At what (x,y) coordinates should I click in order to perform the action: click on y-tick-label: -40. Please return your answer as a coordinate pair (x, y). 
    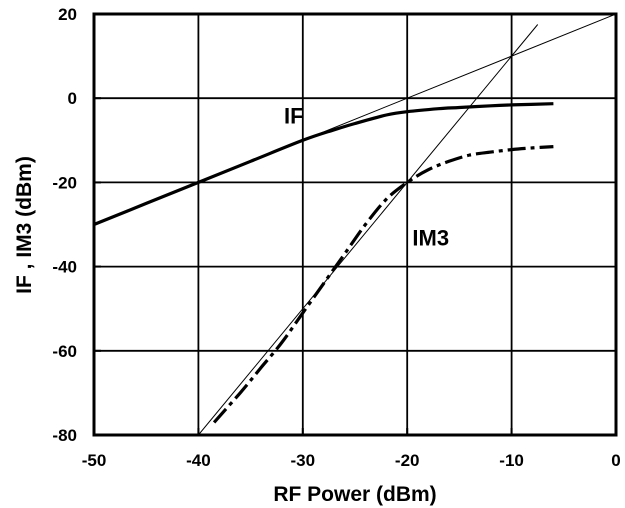
    Looking at the image, I should click on (64, 267).